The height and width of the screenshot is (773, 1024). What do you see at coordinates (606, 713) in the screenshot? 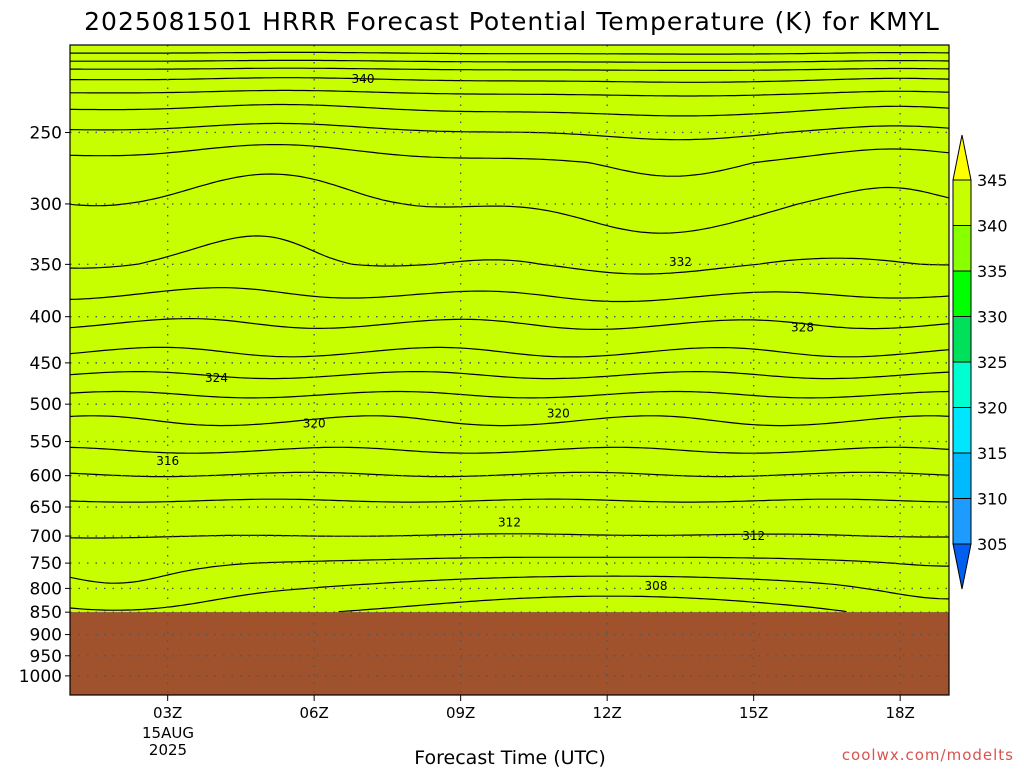
I see `x-tick-label-12Z: 12Z` at bounding box center [606, 713].